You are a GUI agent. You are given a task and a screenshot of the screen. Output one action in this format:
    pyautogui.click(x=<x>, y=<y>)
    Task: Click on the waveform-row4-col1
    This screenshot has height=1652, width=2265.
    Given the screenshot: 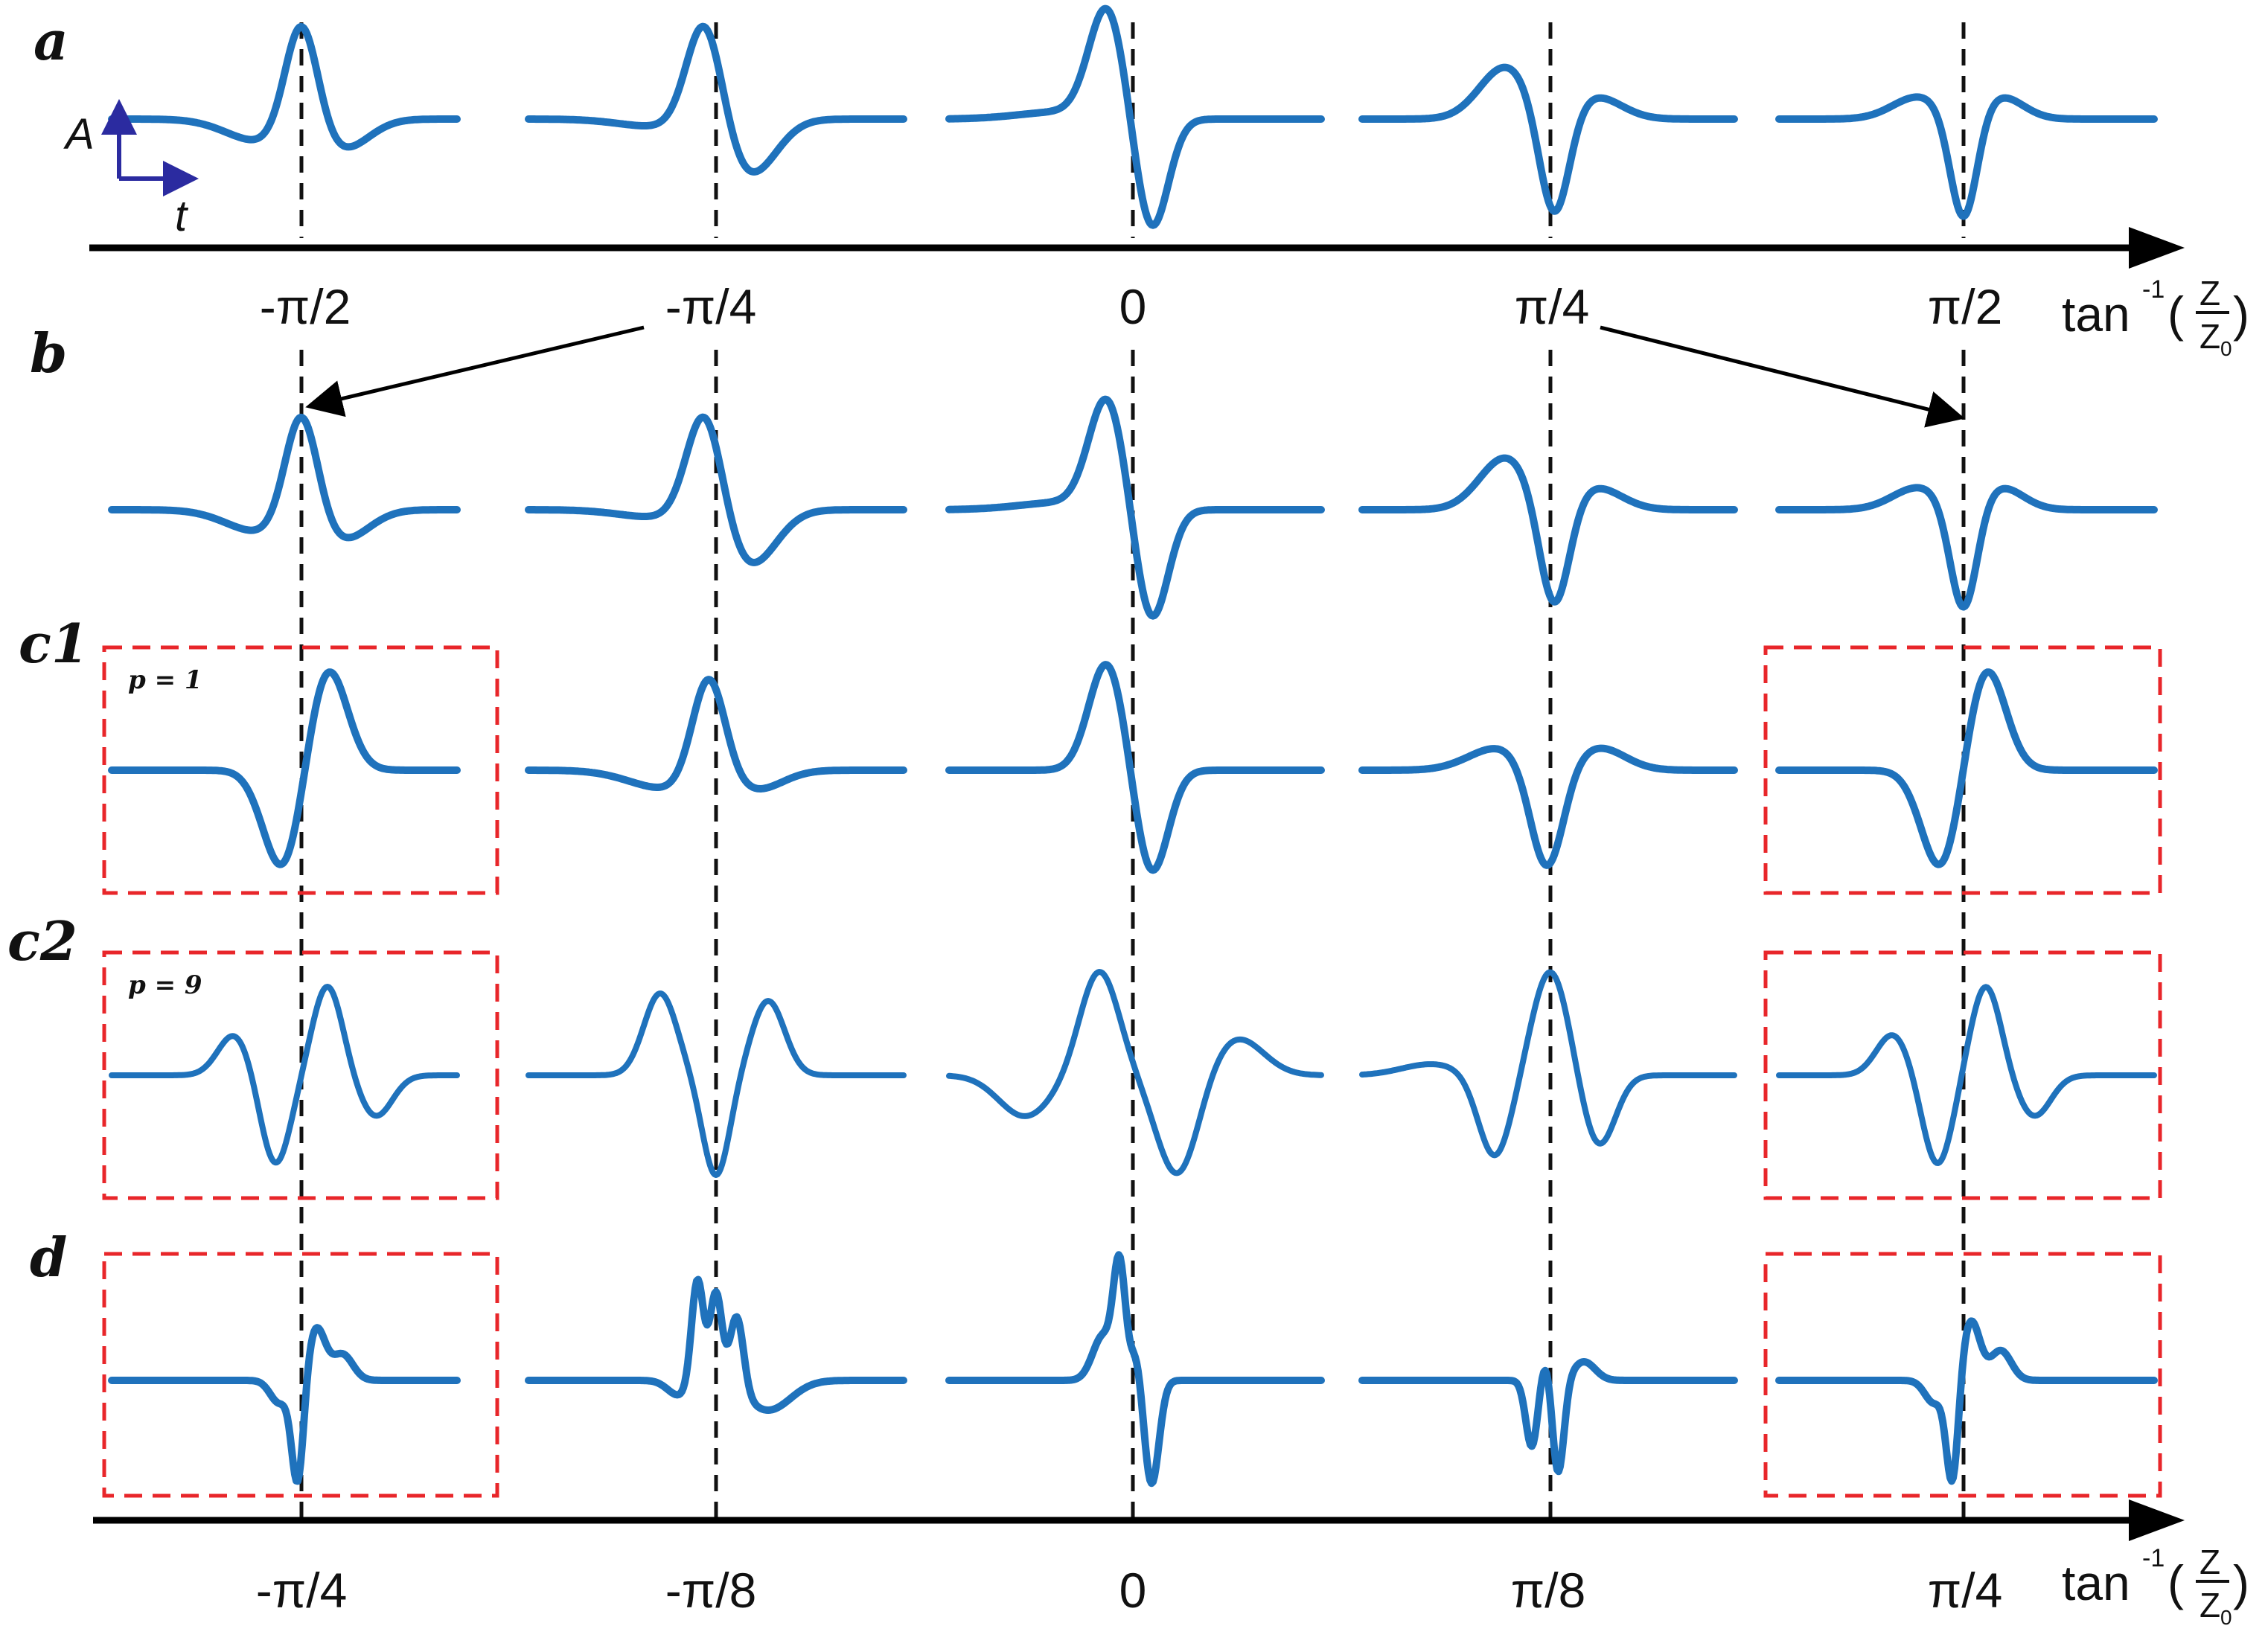 What is the action you would take?
    pyautogui.click(x=284, y=1075)
    